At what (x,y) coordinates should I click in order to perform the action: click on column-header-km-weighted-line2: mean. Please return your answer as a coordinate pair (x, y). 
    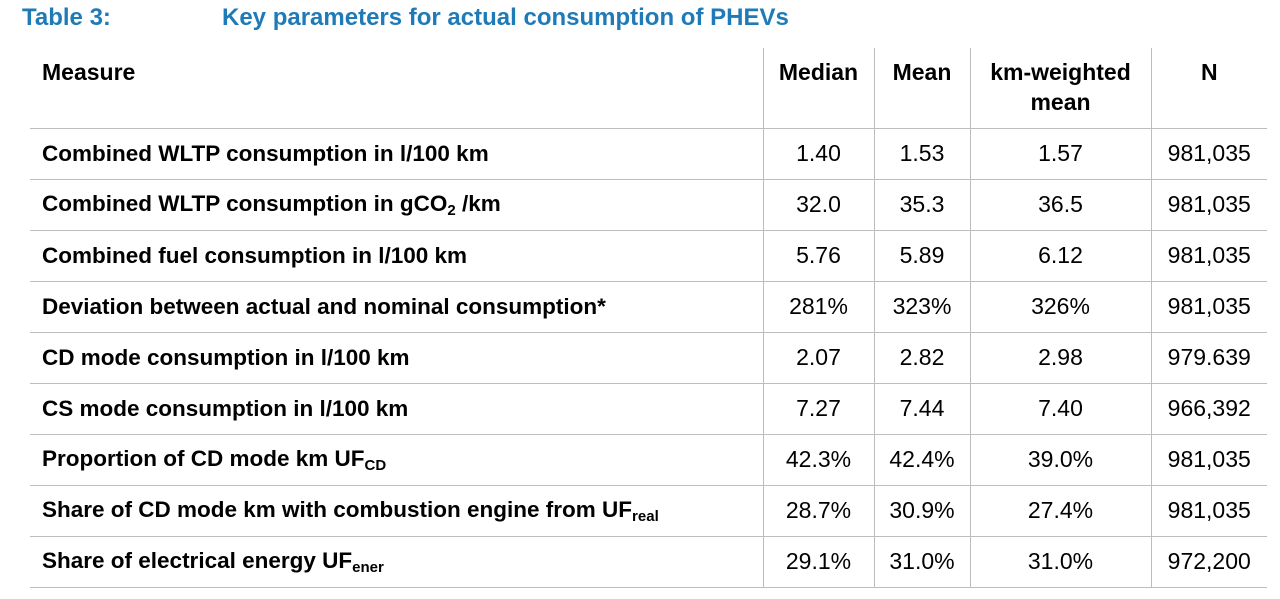
    Looking at the image, I should click on (1060, 102).